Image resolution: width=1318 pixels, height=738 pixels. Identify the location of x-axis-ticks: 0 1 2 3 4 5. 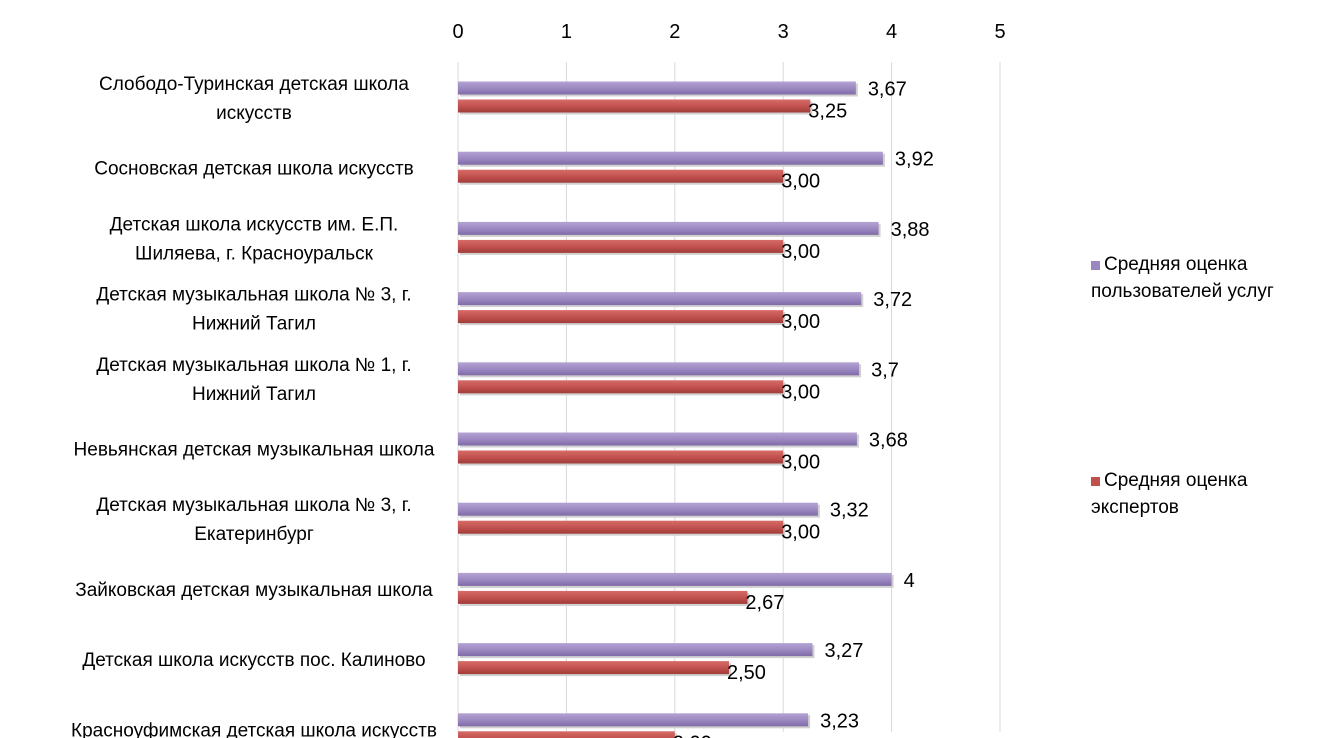
(728, 32).